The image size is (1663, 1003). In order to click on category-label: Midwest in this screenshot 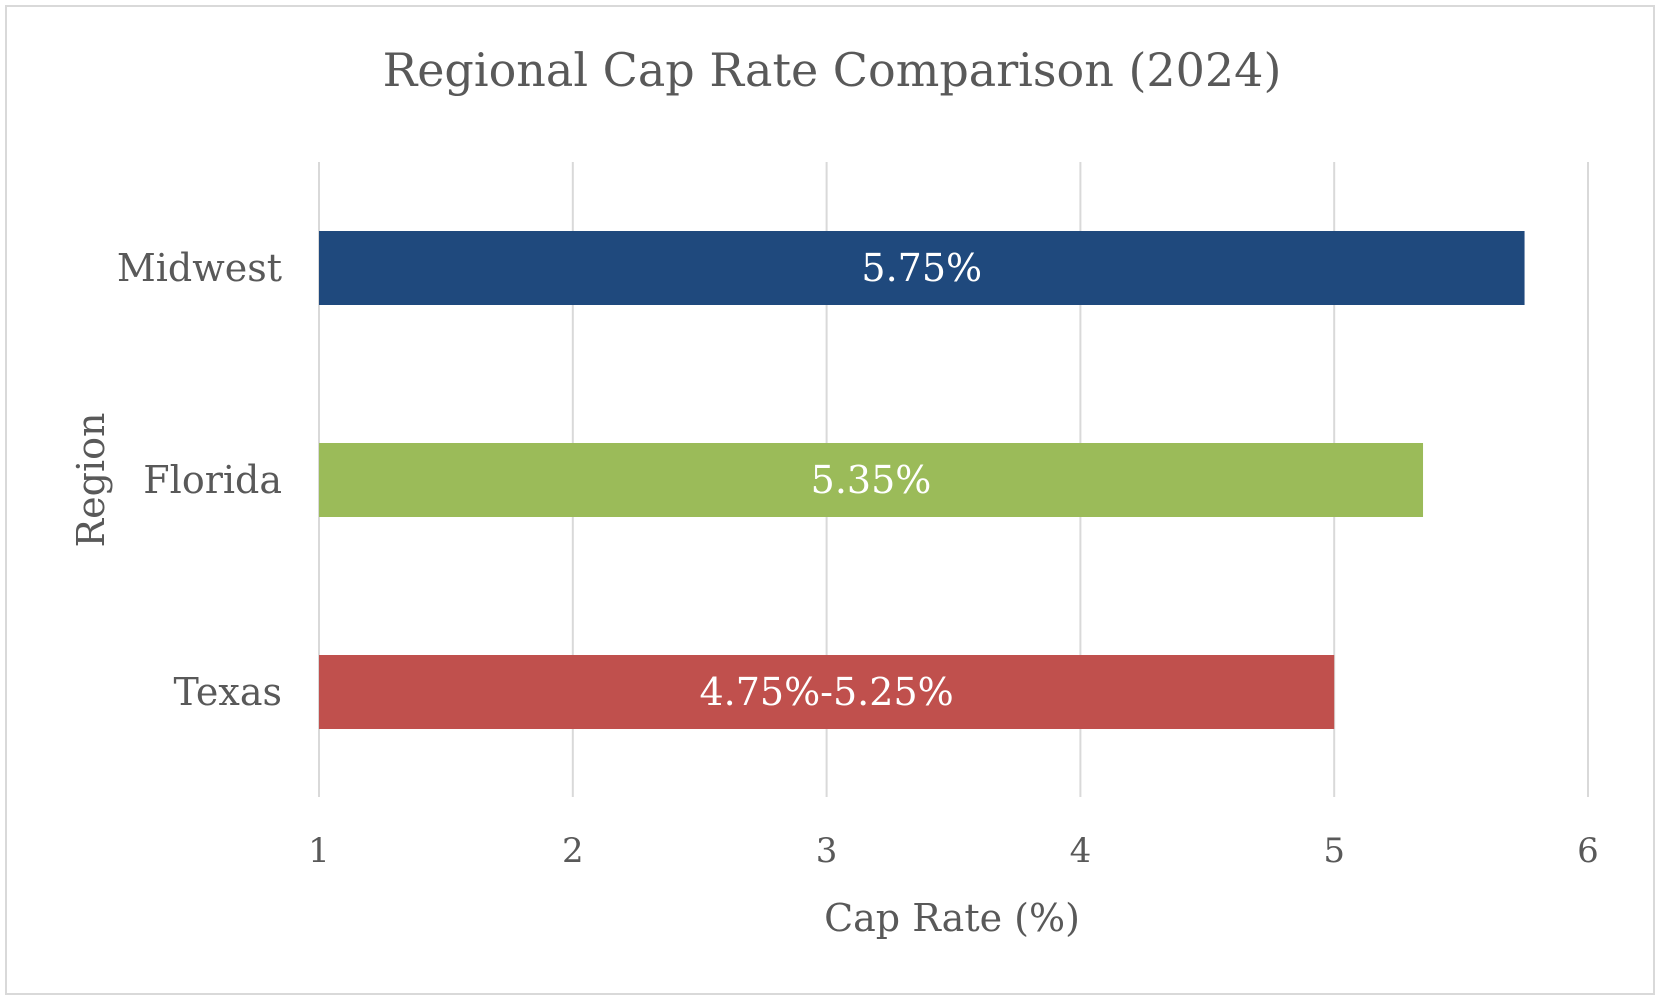, I will do `click(199, 268)`.